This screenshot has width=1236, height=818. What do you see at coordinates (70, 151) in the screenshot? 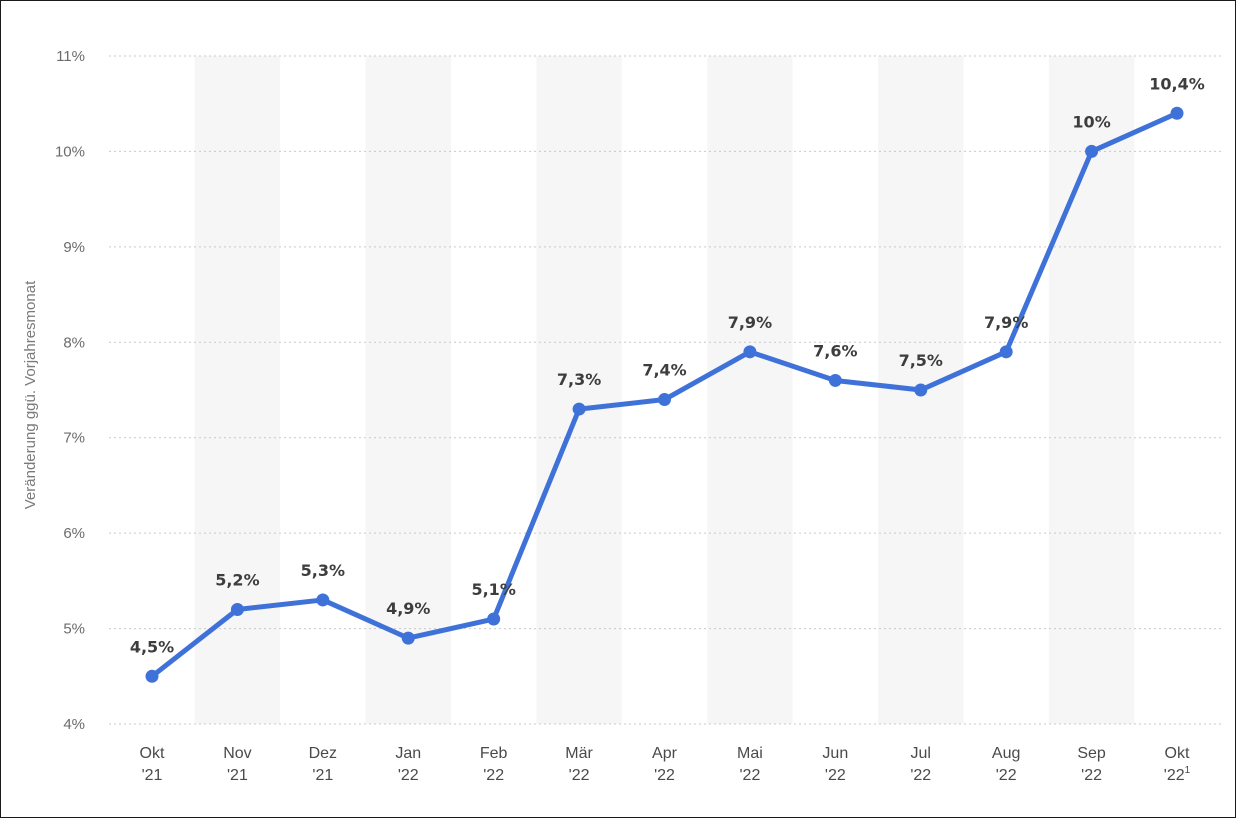
I see `y-tick-label: 10%` at bounding box center [70, 151].